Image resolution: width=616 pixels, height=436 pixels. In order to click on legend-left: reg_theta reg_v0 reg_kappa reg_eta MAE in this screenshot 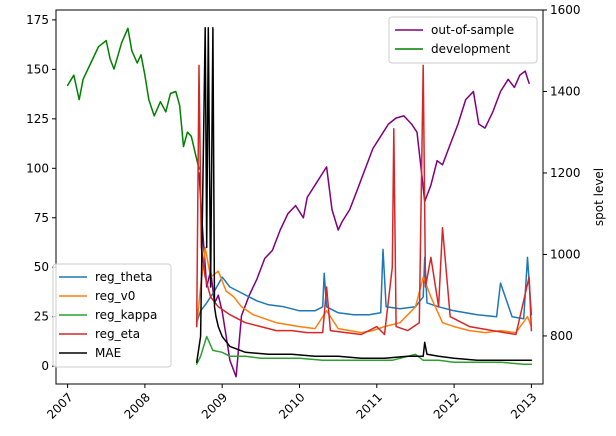, I will do `click(112, 315)`.